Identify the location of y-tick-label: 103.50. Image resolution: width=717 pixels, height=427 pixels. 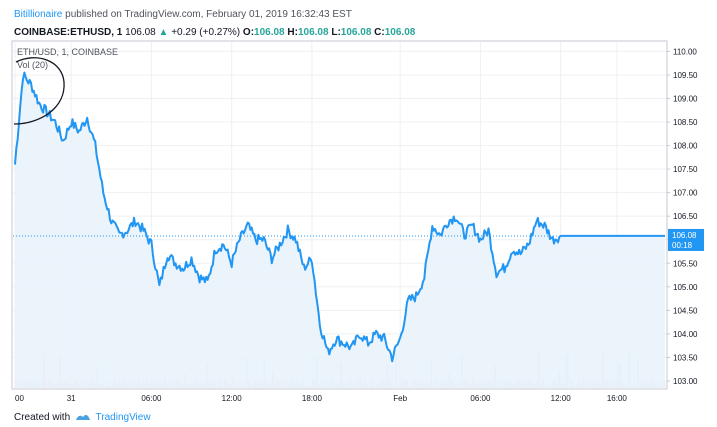
(685, 357).